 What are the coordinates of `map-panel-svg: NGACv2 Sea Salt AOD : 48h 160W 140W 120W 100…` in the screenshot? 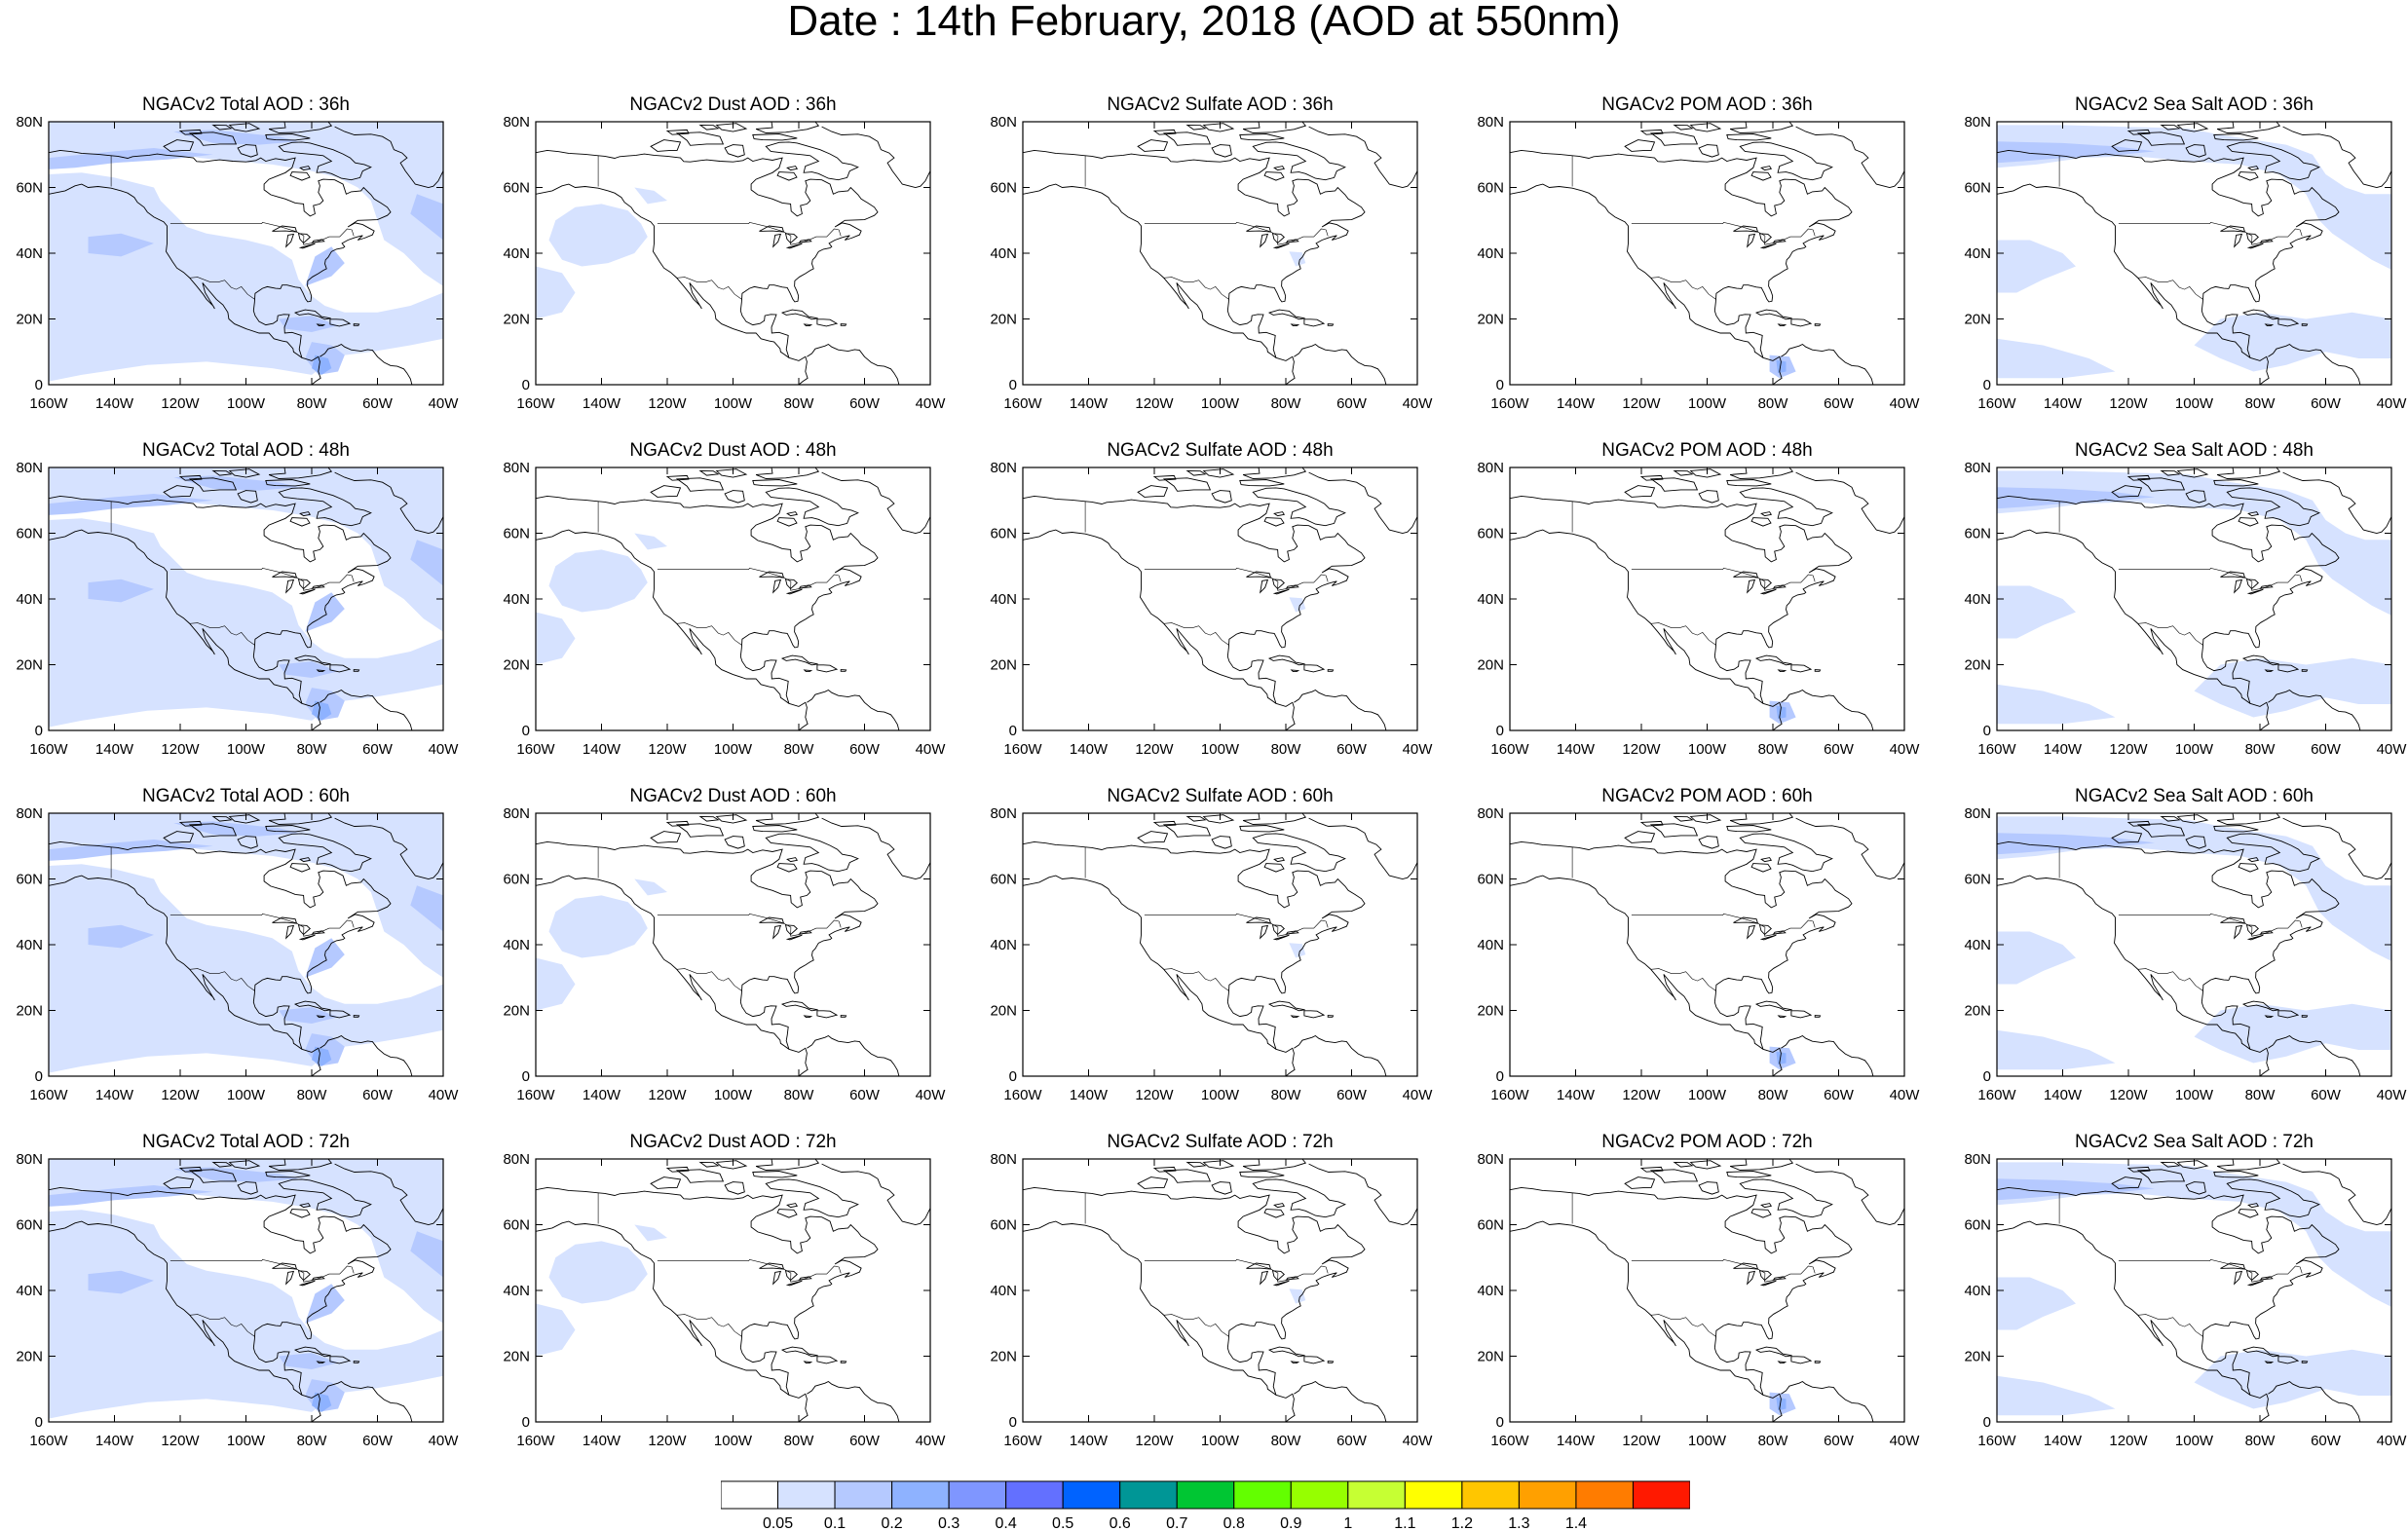 It's located at (2186, 599).